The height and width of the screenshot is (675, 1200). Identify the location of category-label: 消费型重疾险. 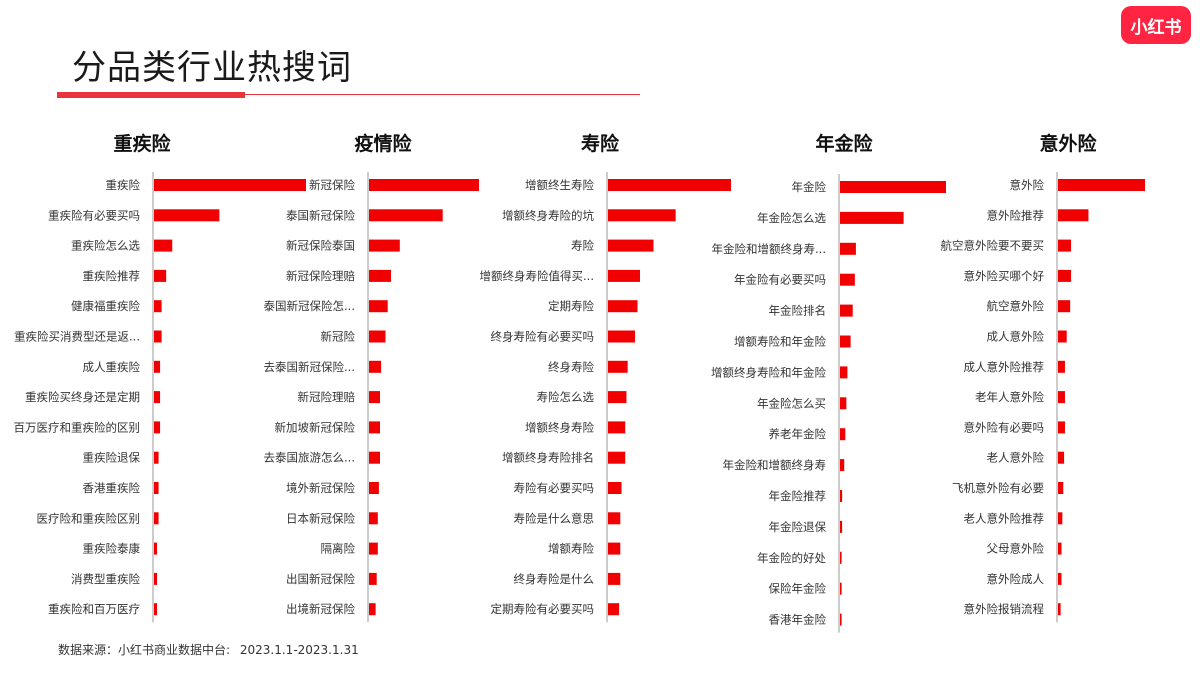
(105, 579).